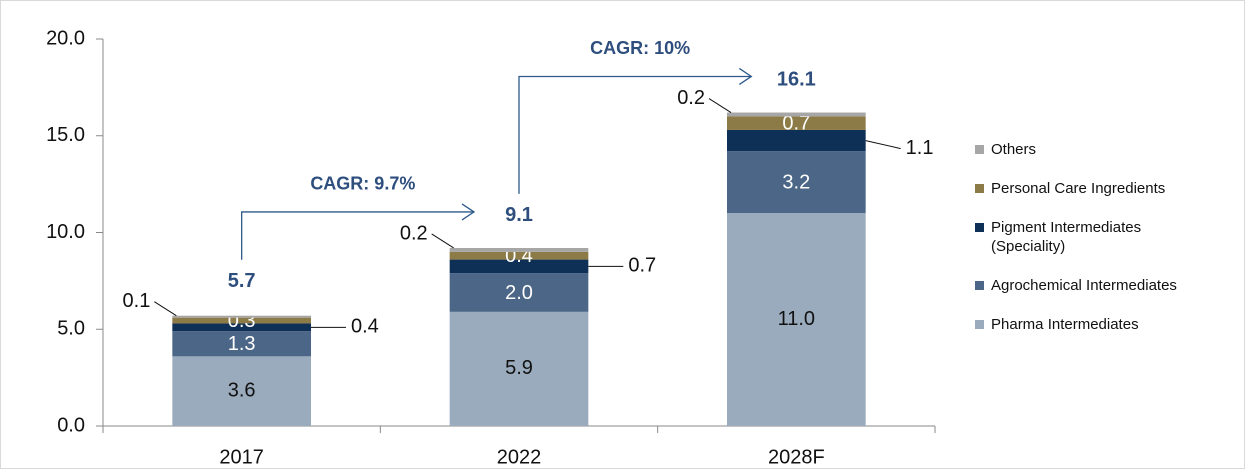 Image resolution: width=1245 pixels, height=469 pixels. Describe the element at coordinates (65, 38) in the screenshot. I see `y-tick-label: 20.0` at that location.